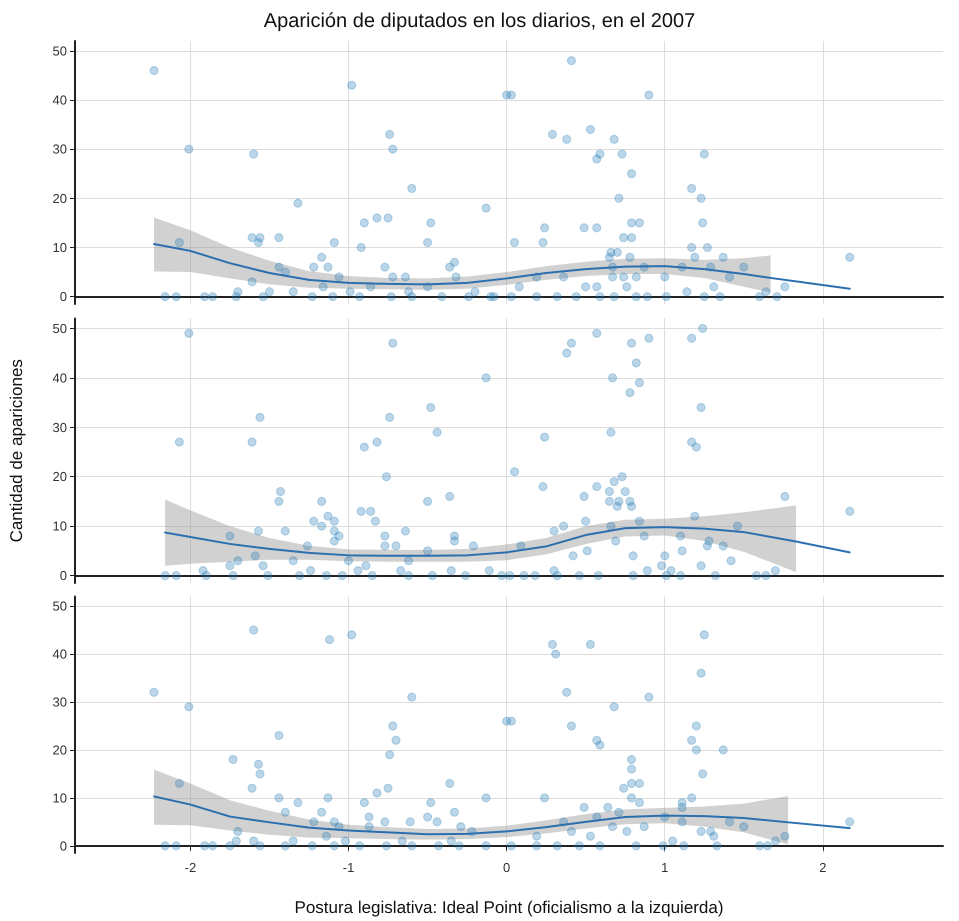 The image size is (959, 921). I want to click on y-axis-title: Cantidad de apariciones, so click(16, 450).